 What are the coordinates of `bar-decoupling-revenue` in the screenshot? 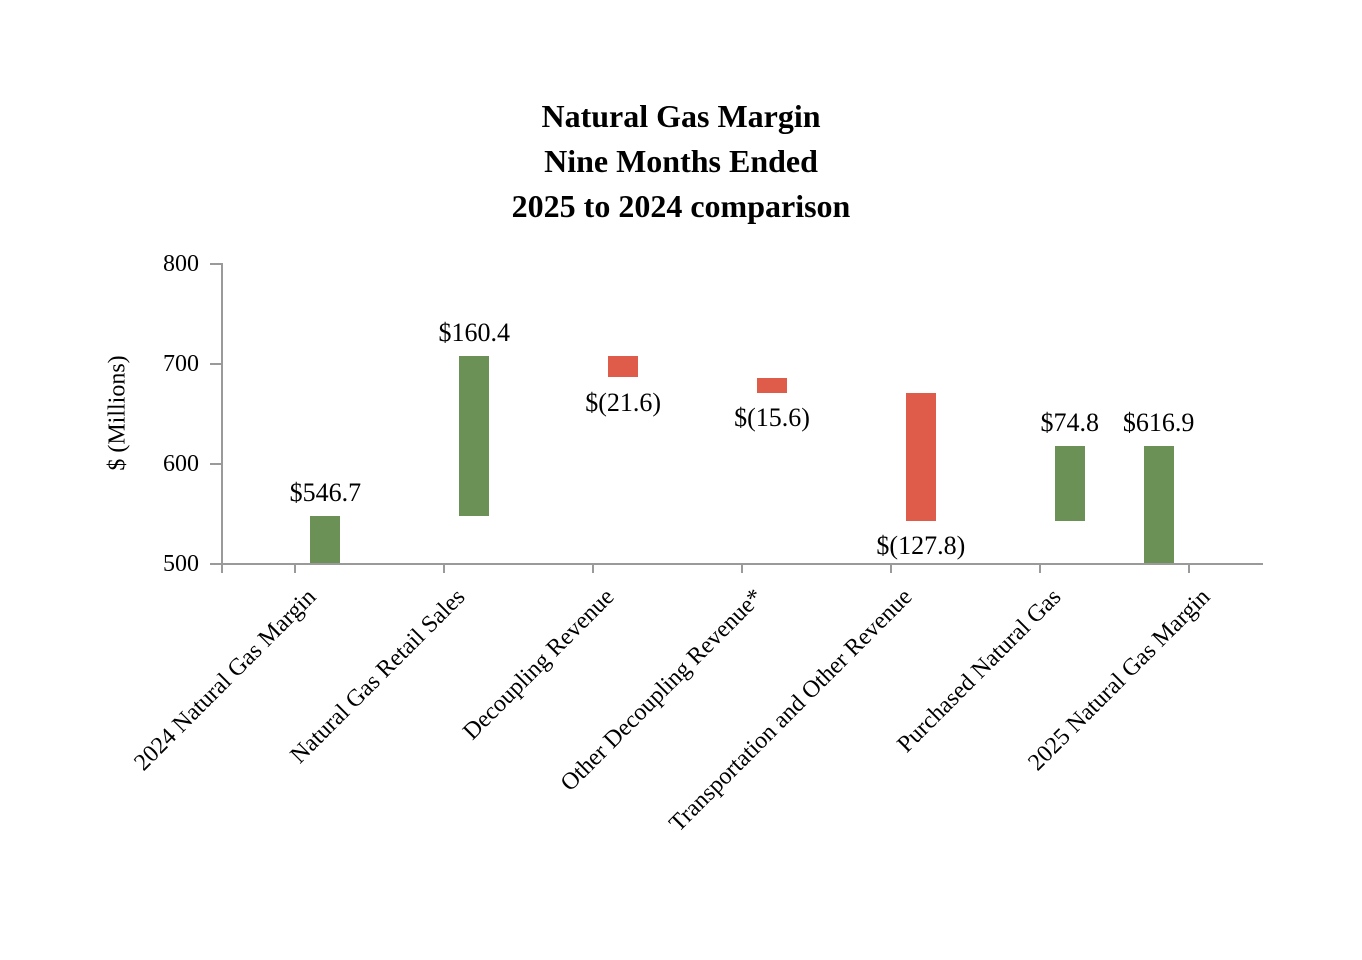 It's located at (623, 366).